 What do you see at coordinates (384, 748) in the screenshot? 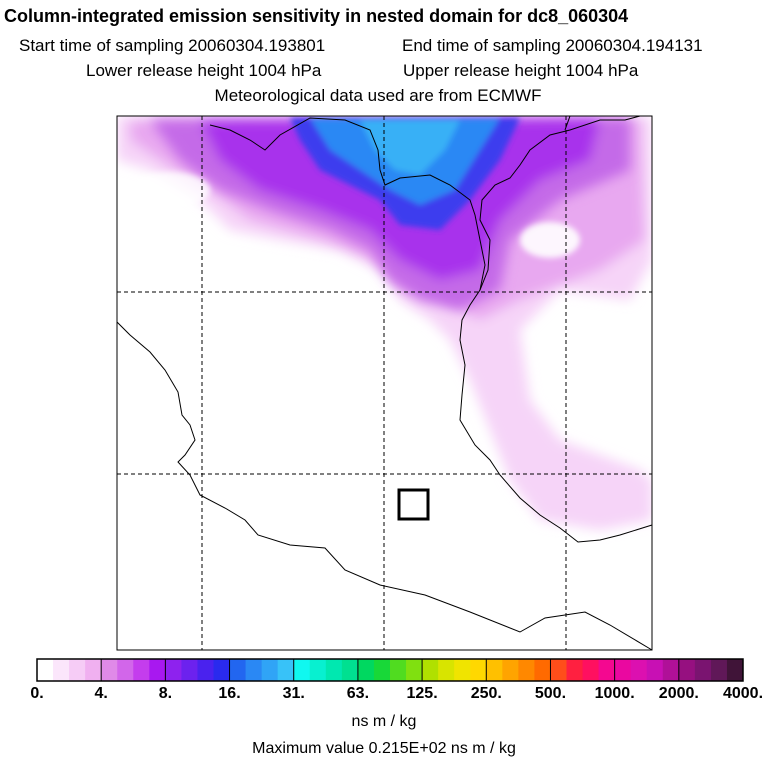
I see `max-value-label: Maximum value 0.215E+02 ns m / kg` at bounding box center [384, 748].